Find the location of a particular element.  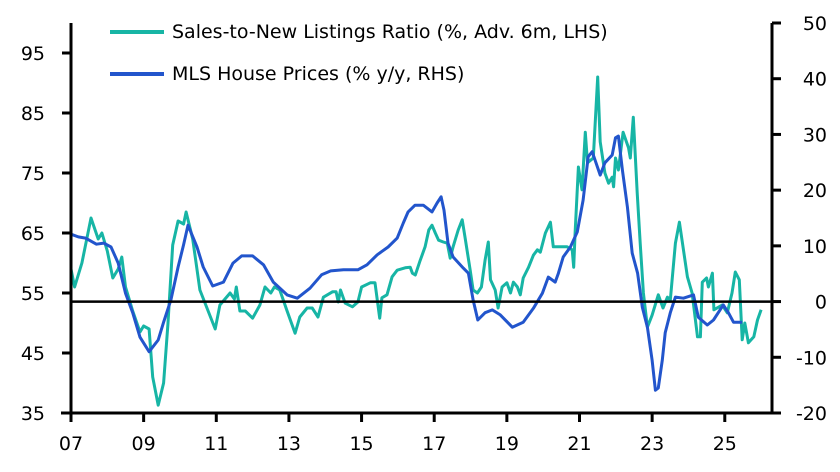

x-tick-label: 11 is located at coordinates (216, 444).